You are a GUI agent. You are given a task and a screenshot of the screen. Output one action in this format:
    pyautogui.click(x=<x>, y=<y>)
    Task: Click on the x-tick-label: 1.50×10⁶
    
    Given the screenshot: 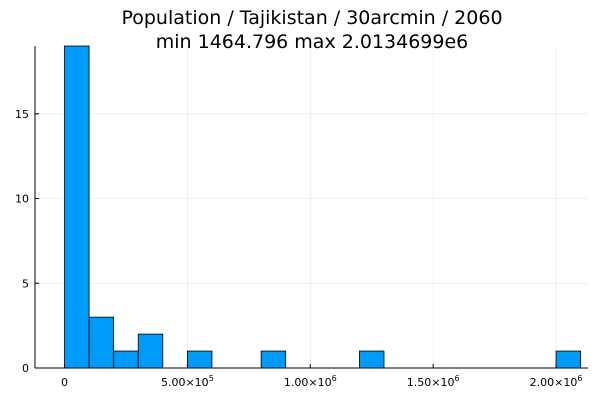 What is the action you would take?
    pyautogui.click(x=433, y=381)
    